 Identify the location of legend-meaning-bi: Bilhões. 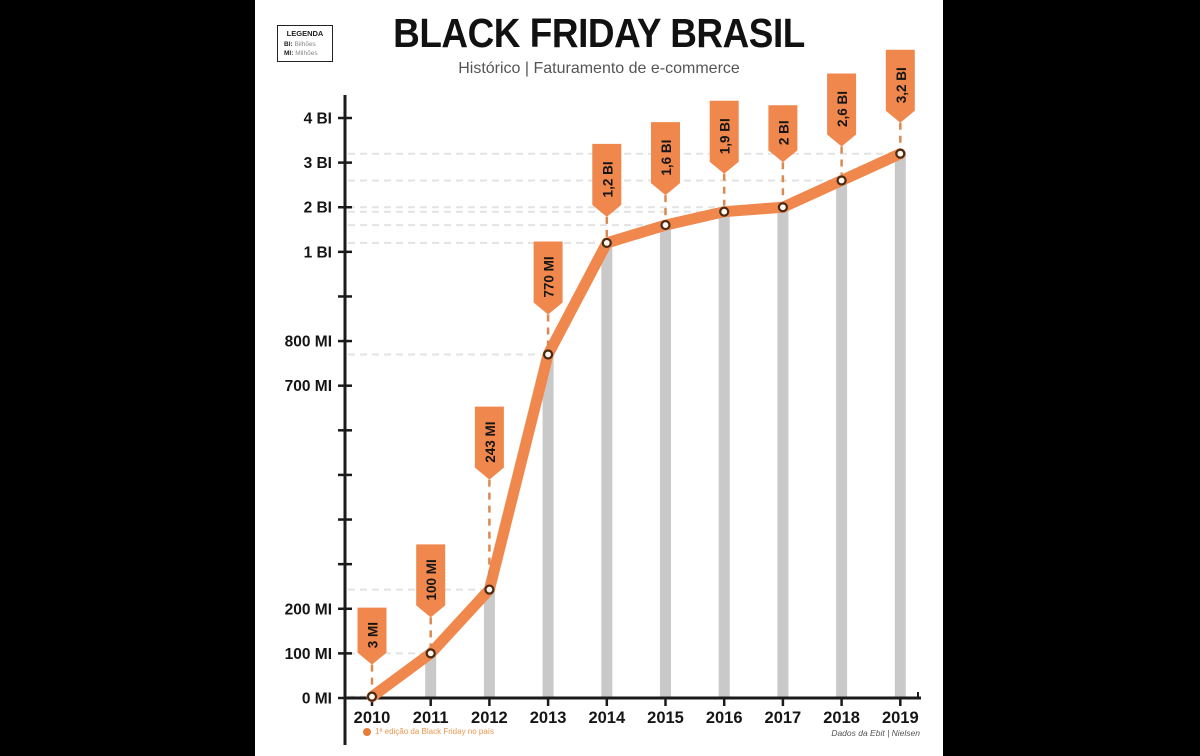
(305, 44).